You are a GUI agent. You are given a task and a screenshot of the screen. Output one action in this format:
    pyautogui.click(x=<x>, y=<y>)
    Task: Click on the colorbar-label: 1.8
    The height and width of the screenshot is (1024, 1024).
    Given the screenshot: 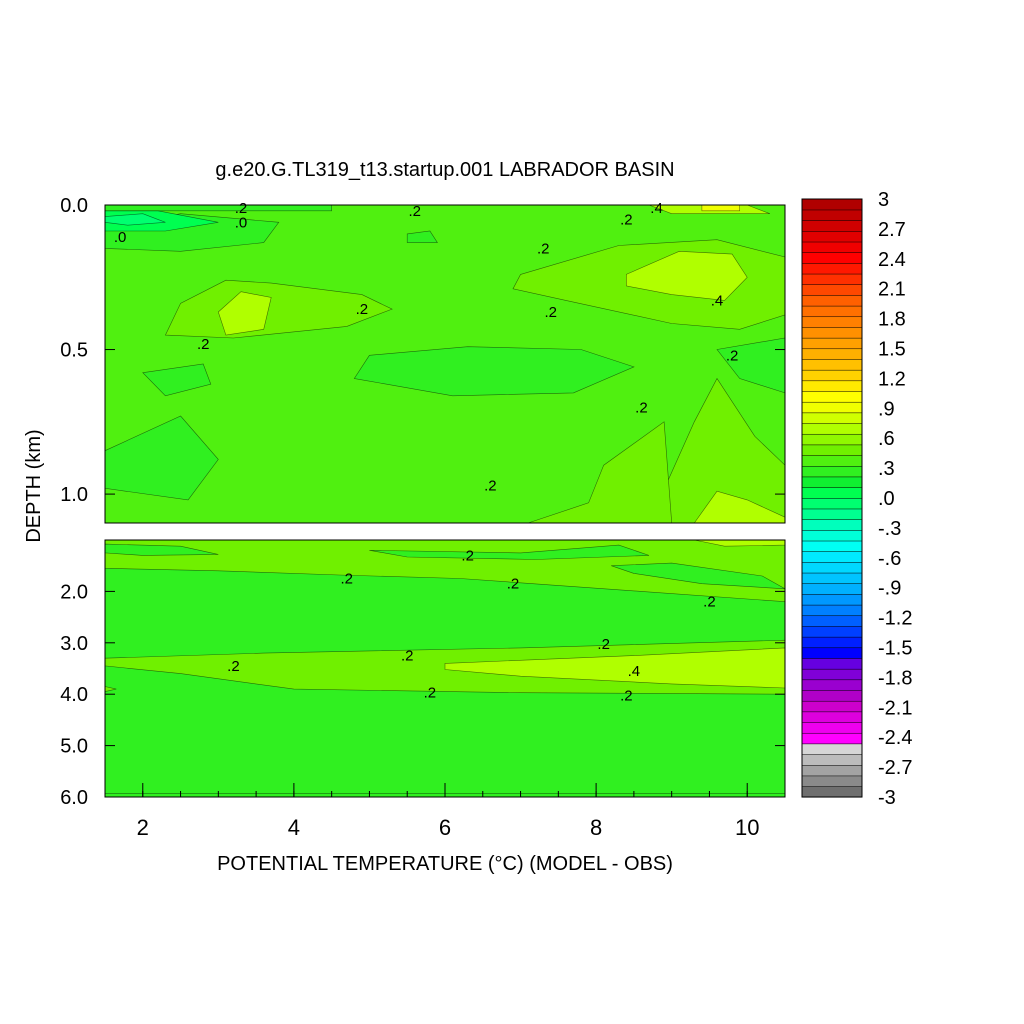 What is the action you would take?
    pyautogui.click(x=892, y=320)
    